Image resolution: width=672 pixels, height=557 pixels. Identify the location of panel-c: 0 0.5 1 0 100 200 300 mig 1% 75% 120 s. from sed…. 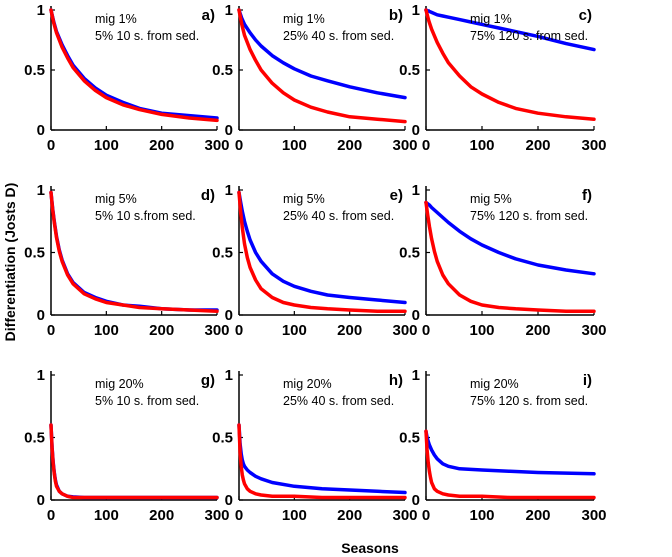
(502, 78).